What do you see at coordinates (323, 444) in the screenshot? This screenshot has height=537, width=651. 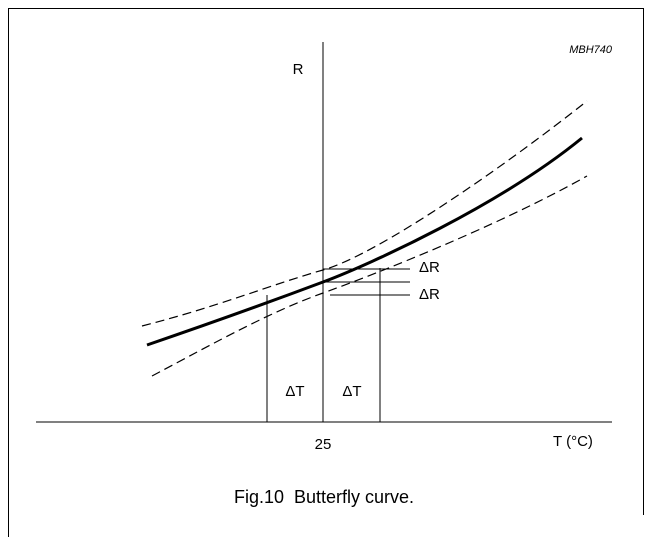 I see `x-center-label: 25` at bounding box center [323, 444].